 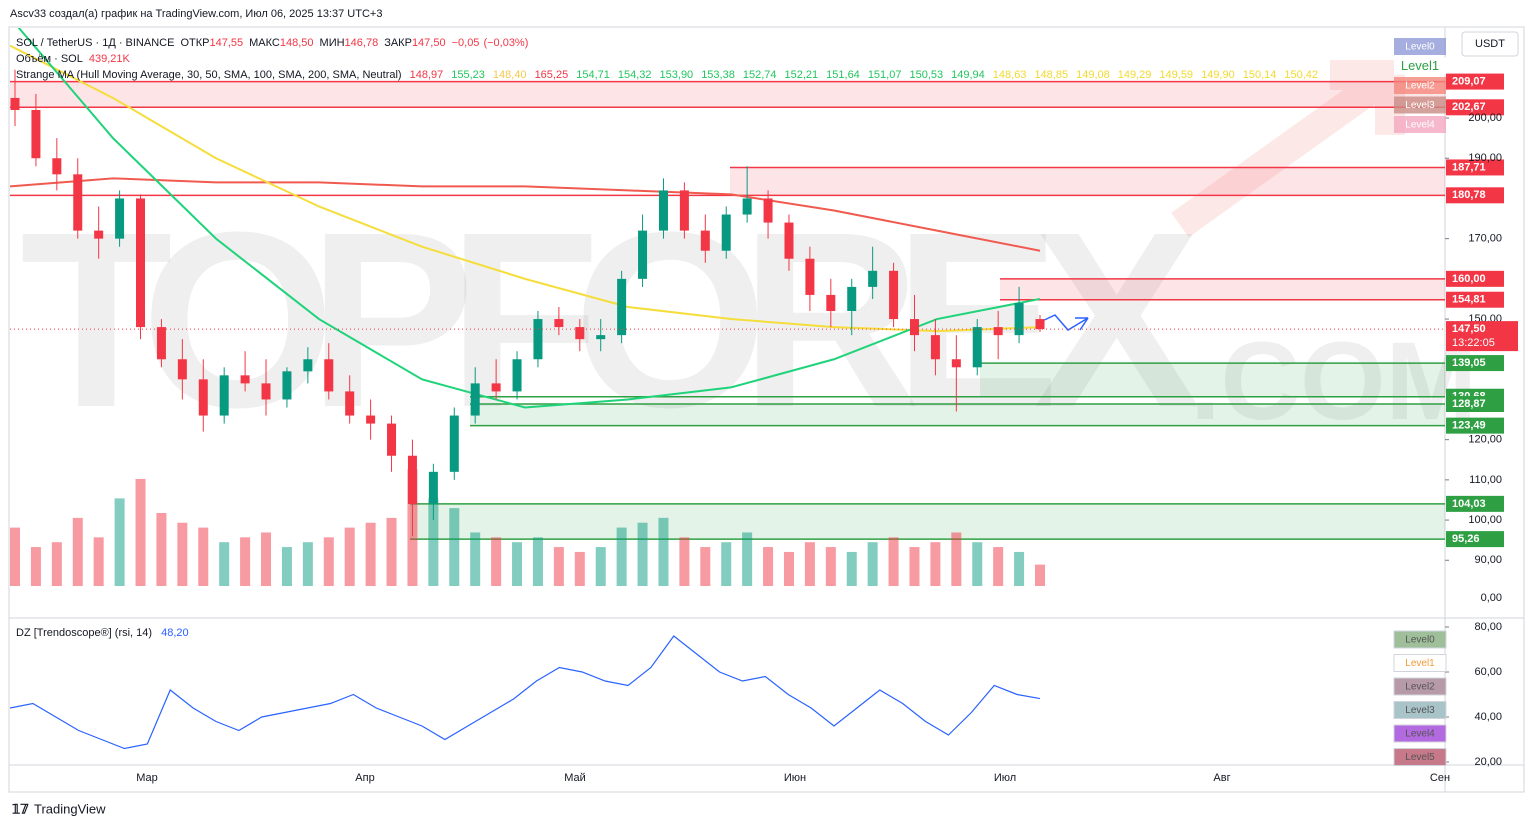 What do you see at coordinates (465, 43) in the screenshot?
I see `change: −0,05` at bounding box center [465, 43].